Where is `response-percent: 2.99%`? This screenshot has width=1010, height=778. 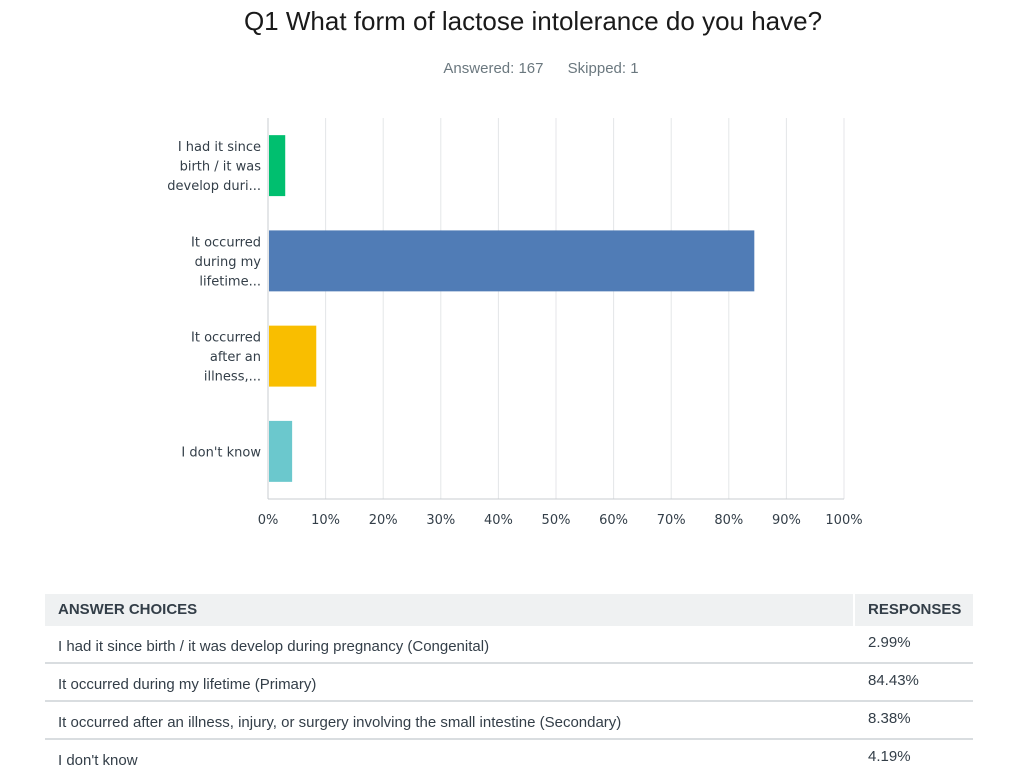 response-percent: 2.99% is located at coordinates (889, 642).